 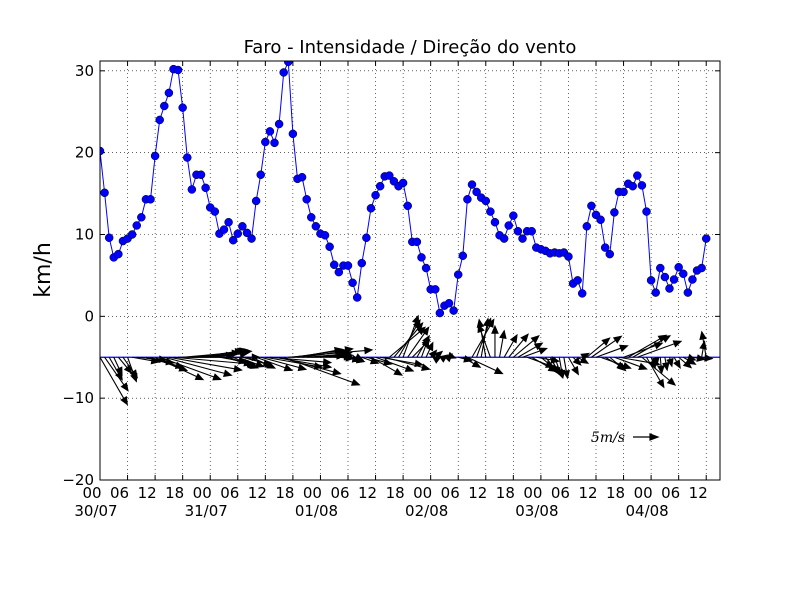 What do you see at coordinates (78, 480) in the screenshot?
I see `y-tick-label: −20` at bounding box center [78, 480].